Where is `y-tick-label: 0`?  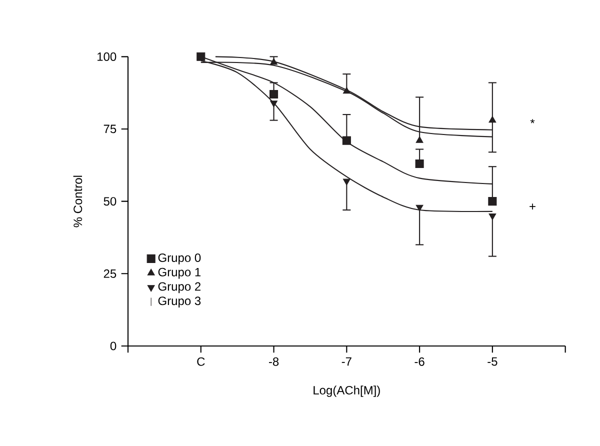 y-tick-label: 0 is located at coordinates (113, 346).